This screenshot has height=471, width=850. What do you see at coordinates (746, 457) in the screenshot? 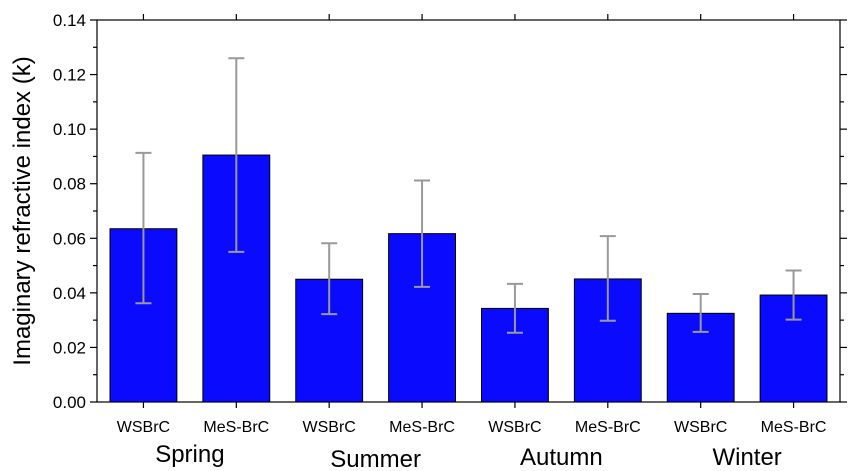
I see `group-label: Winter` at bounding box center [746, 457].